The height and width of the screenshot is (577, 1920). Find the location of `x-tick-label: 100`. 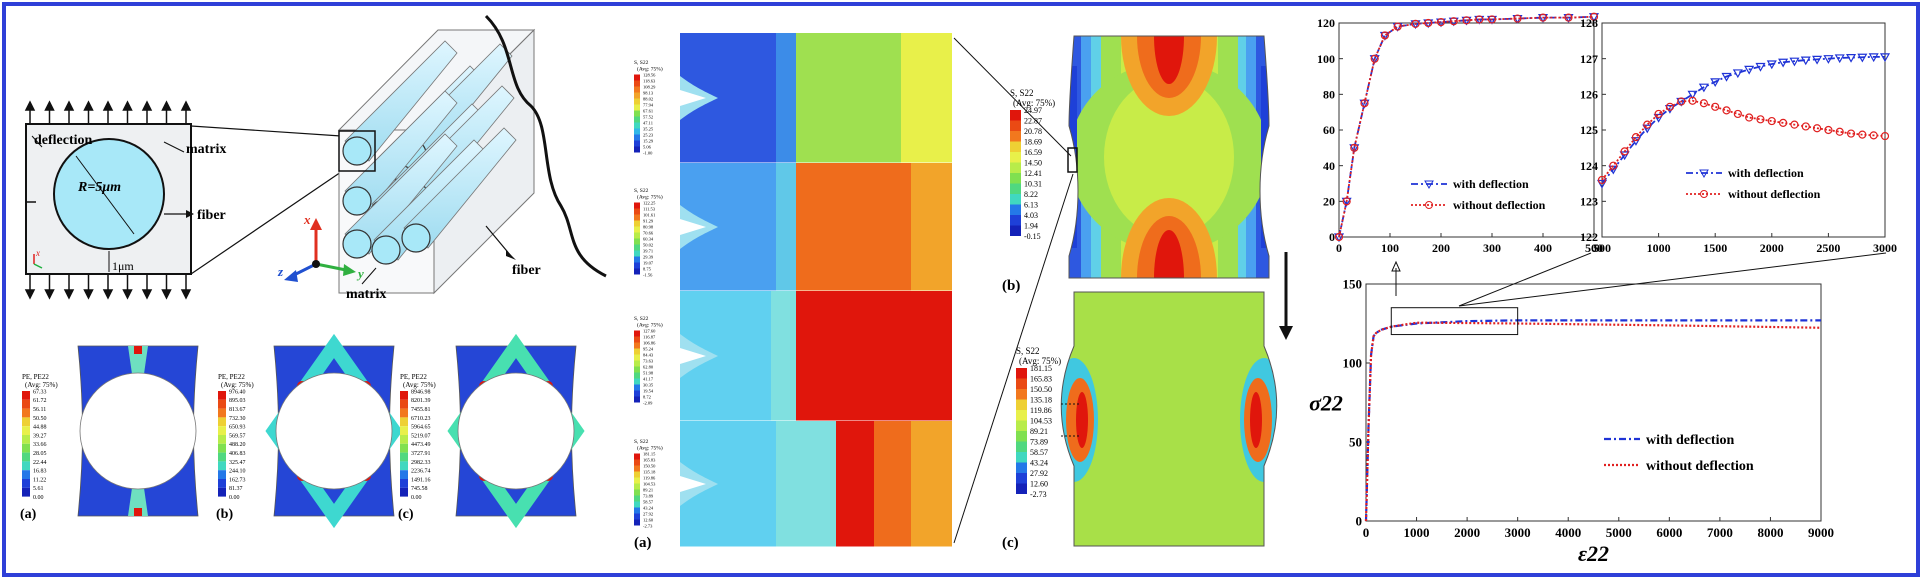

x-tick-label: 100 is located at coordinates (1390, 248).